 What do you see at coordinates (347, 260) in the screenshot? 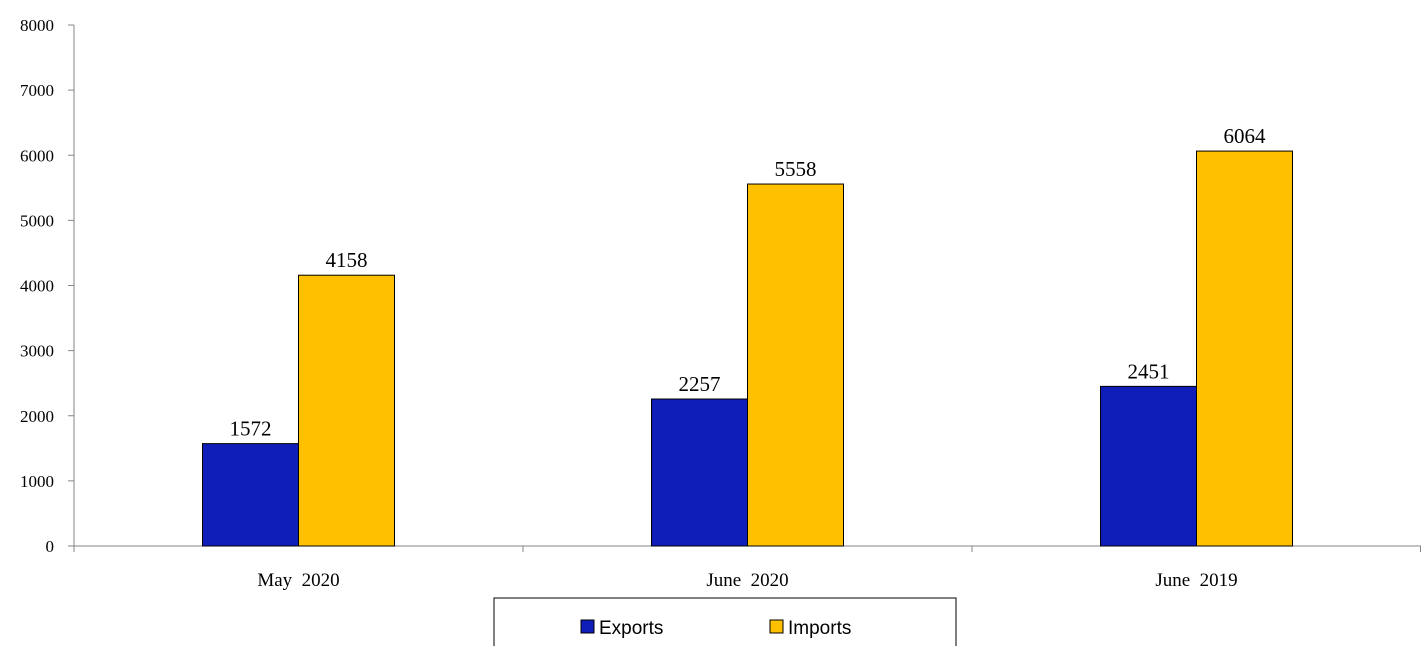
I see `data-label: 4158` at bounding box center [347, 260].